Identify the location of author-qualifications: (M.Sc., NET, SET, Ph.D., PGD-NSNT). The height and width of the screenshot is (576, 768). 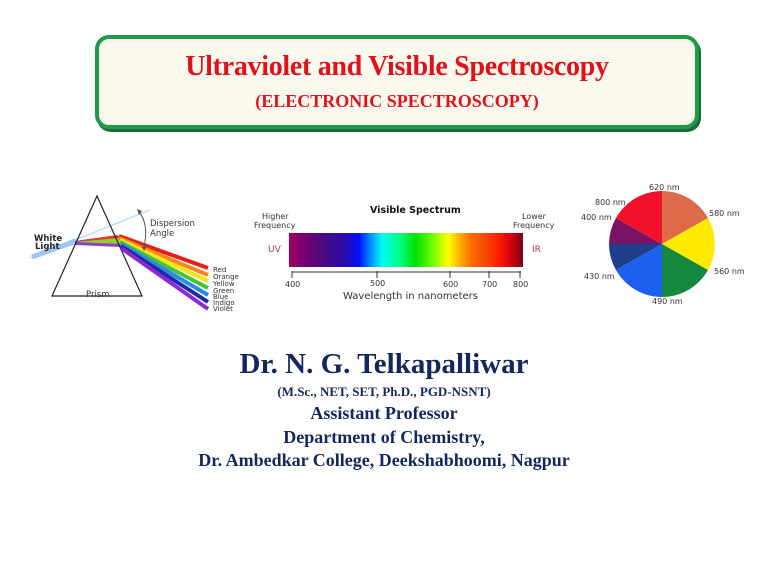
(384, 391).